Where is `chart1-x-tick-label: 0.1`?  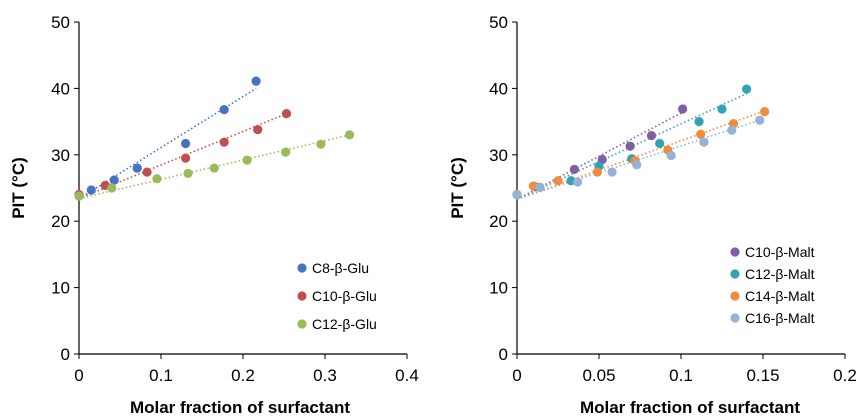 chart1-x-tick-label: 0.1 is located at coordinates (681, 375).